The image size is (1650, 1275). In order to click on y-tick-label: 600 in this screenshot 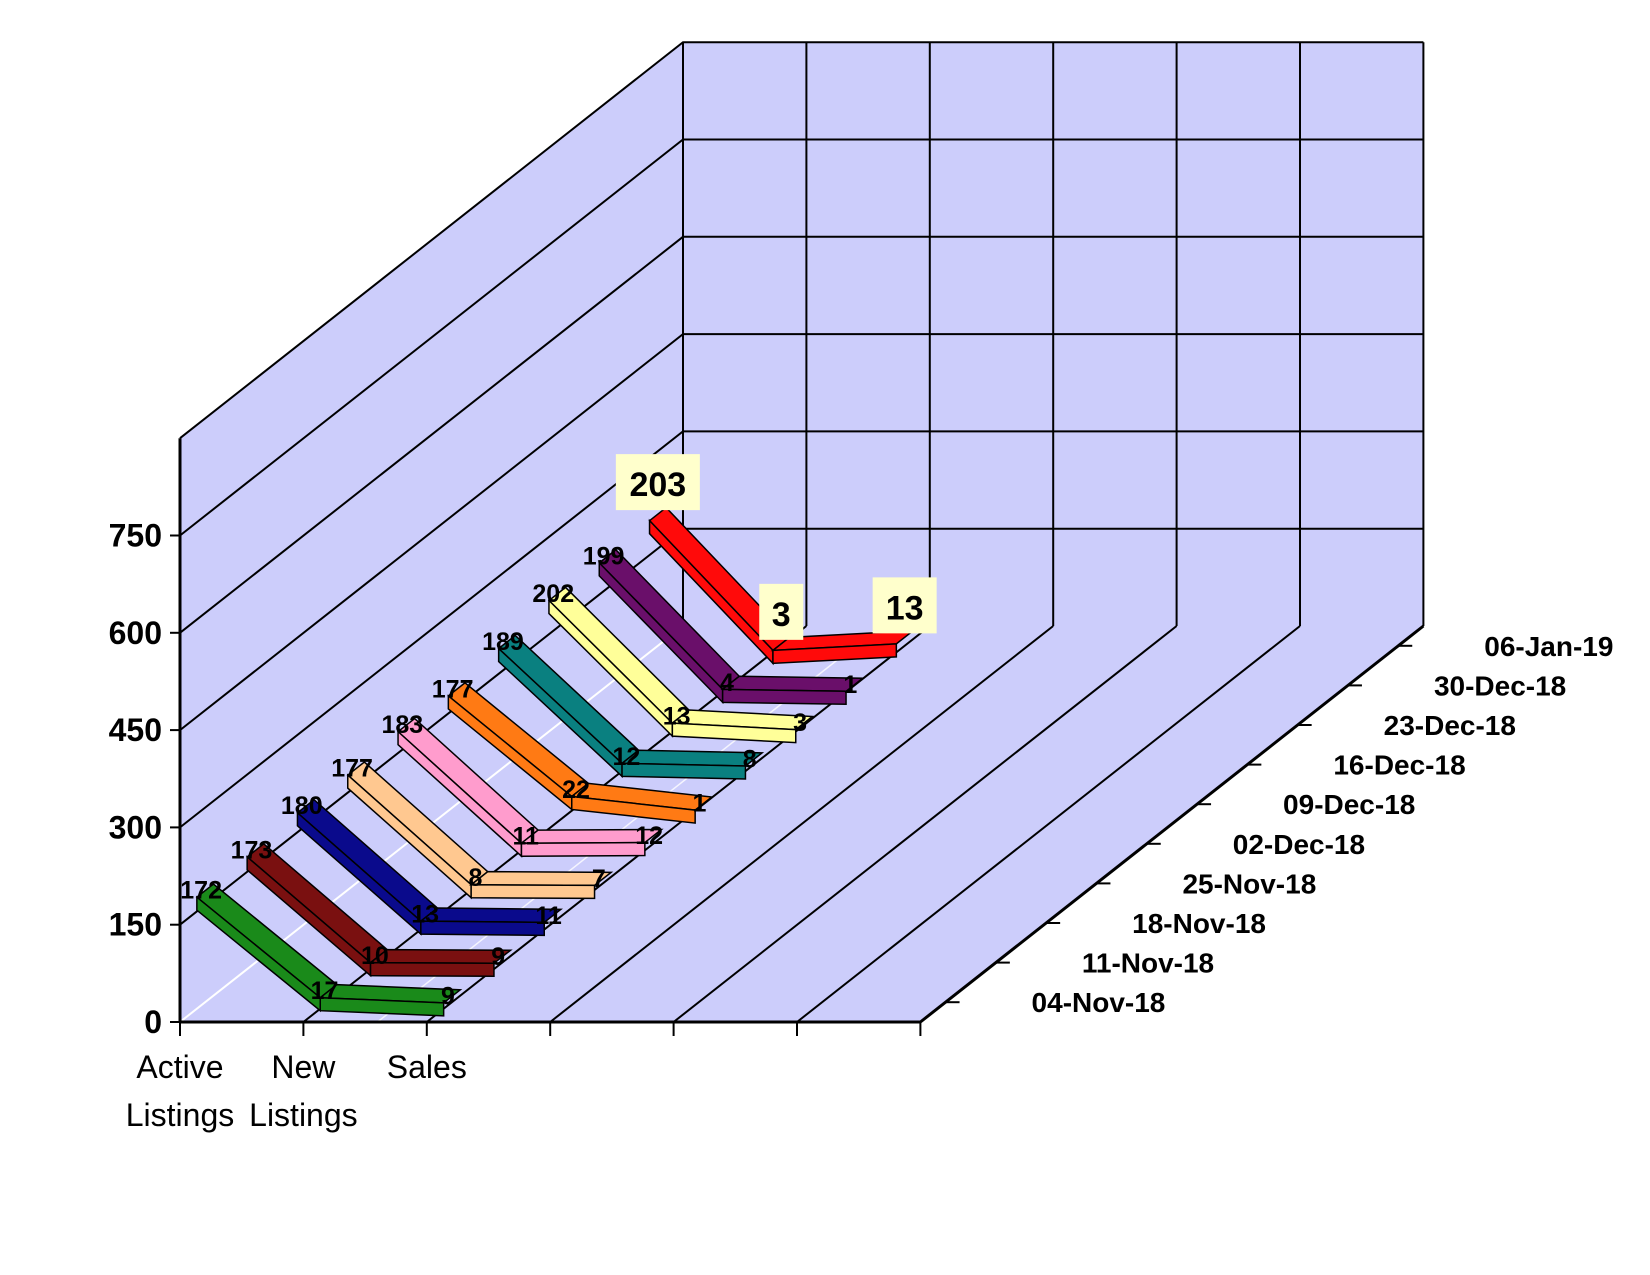, I will do `click(135, 633)`.